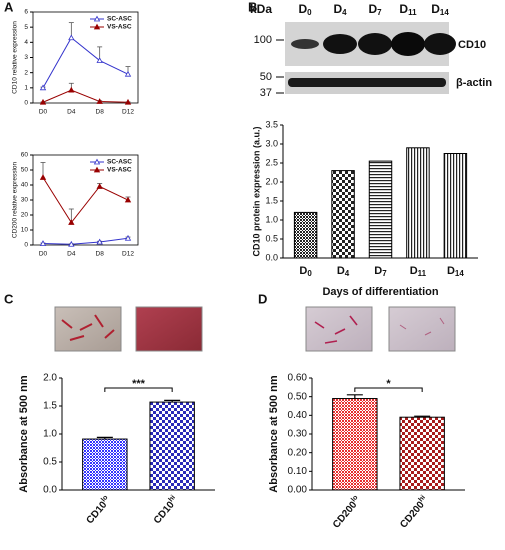 This screenshot has height=550, width=505. I want to click on x-tick-label-sup: lo, so click(354, 498).